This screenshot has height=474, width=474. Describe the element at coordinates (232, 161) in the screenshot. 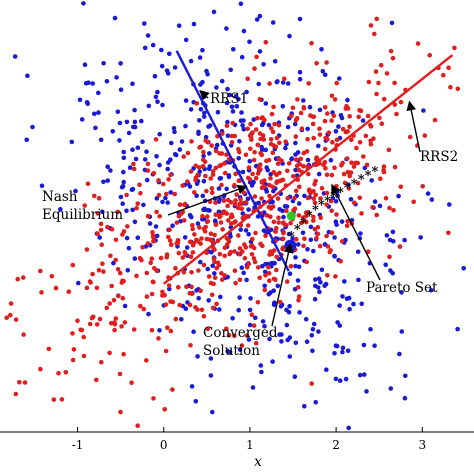

I see `rrs1-line` at that location.